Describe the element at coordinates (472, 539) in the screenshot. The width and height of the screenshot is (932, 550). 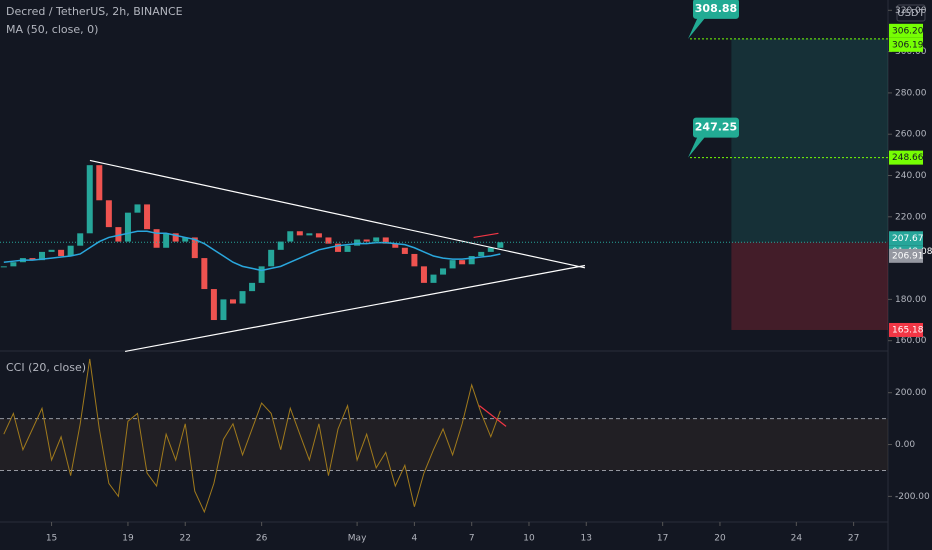
I see `x-tick-label: 7` at that location.